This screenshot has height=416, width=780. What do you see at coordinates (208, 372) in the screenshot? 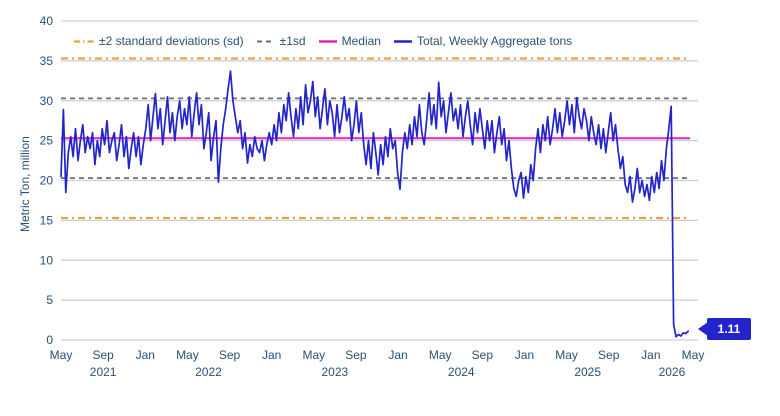
I see `x-year-label: 2022` at bounding box center [208, 372].